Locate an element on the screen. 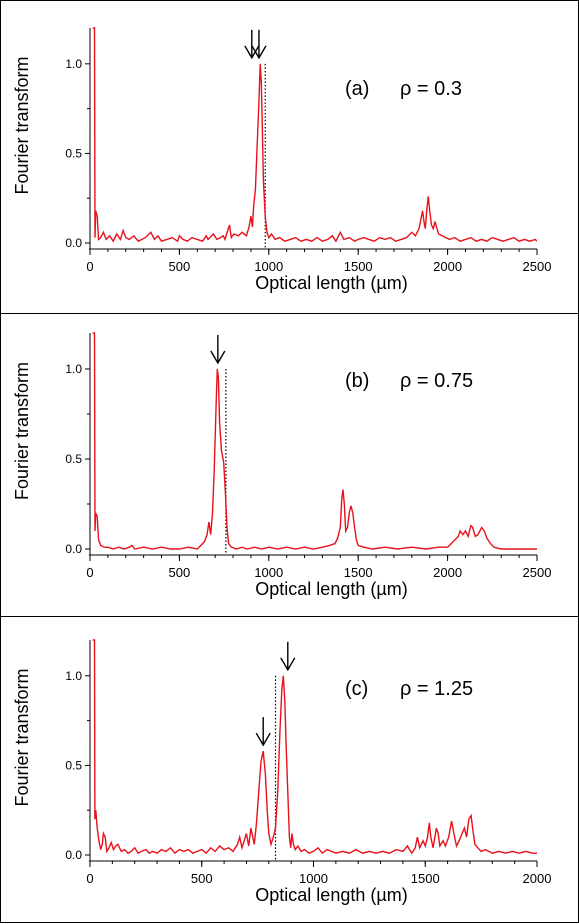  rho-annotation: ρ = 0.75 is located at coordinates (436, 381).